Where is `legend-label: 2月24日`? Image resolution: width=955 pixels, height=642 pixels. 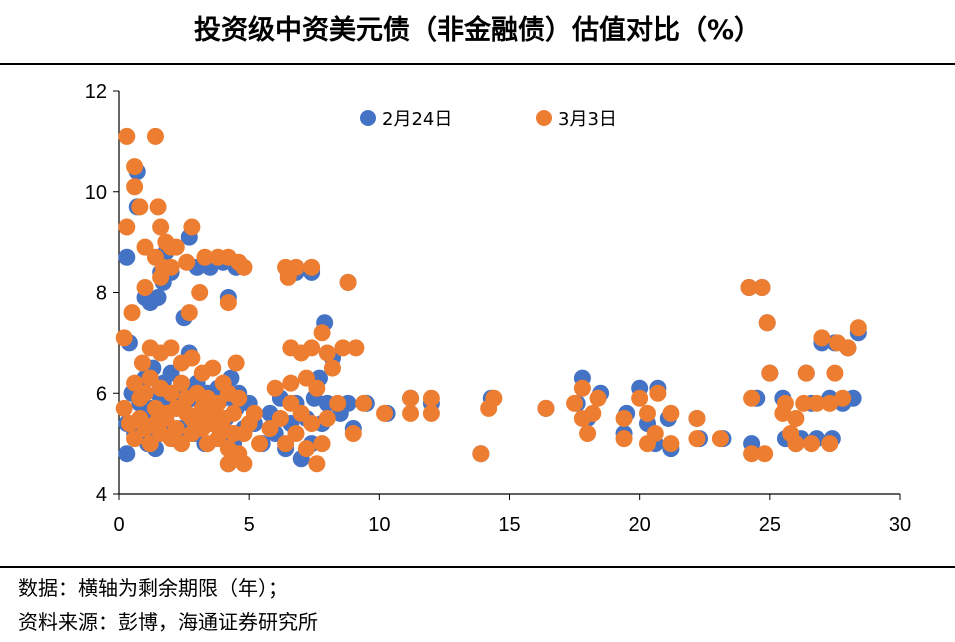
legend-label: 2月24日 is located at coordinates (417, 119).